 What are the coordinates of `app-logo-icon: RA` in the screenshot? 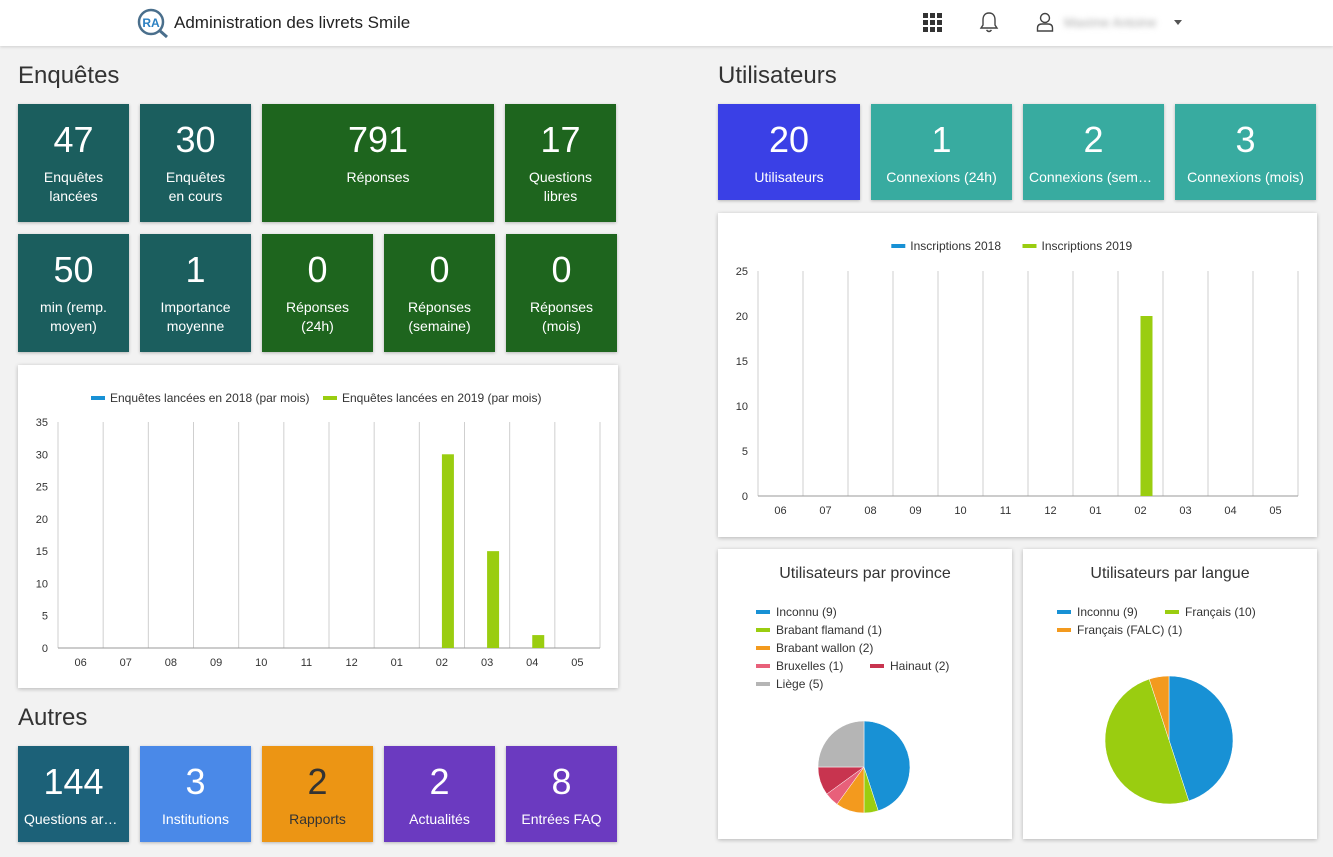 It's located at (153, 23).